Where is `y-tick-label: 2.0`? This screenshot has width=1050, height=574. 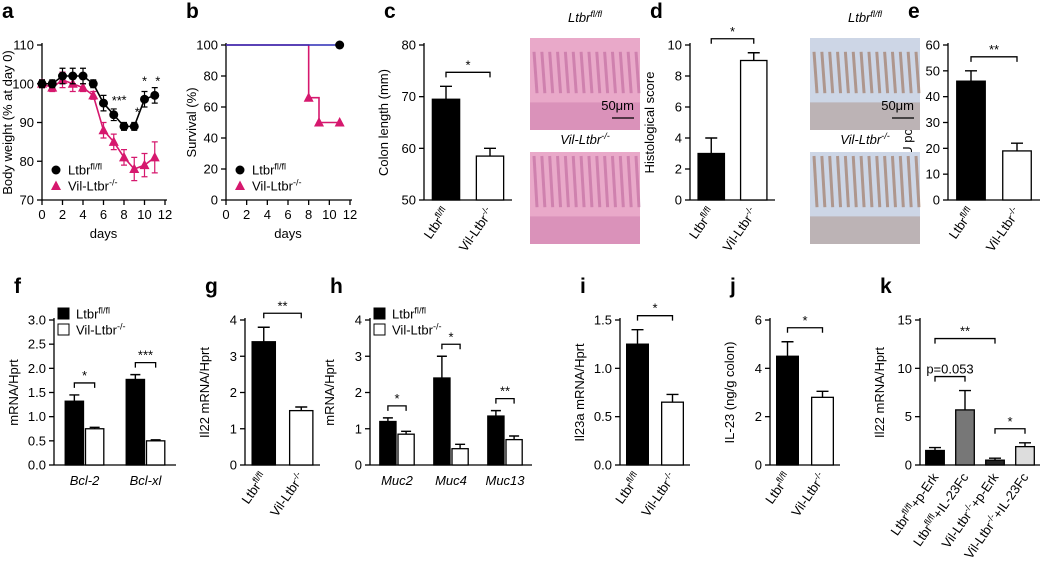
y-tick-label: 2.0 is located at coordinates (37, 368).